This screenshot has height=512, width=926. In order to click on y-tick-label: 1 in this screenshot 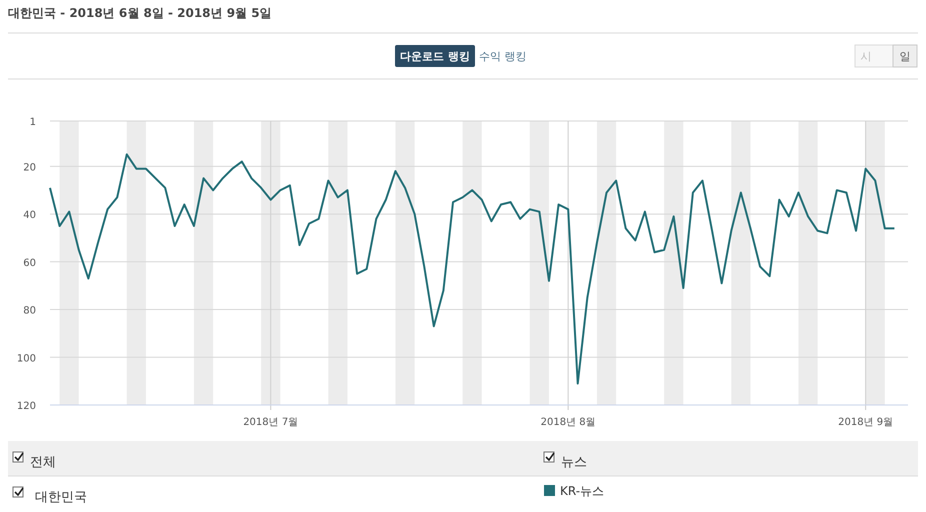, I will do `click(33, 122)`.